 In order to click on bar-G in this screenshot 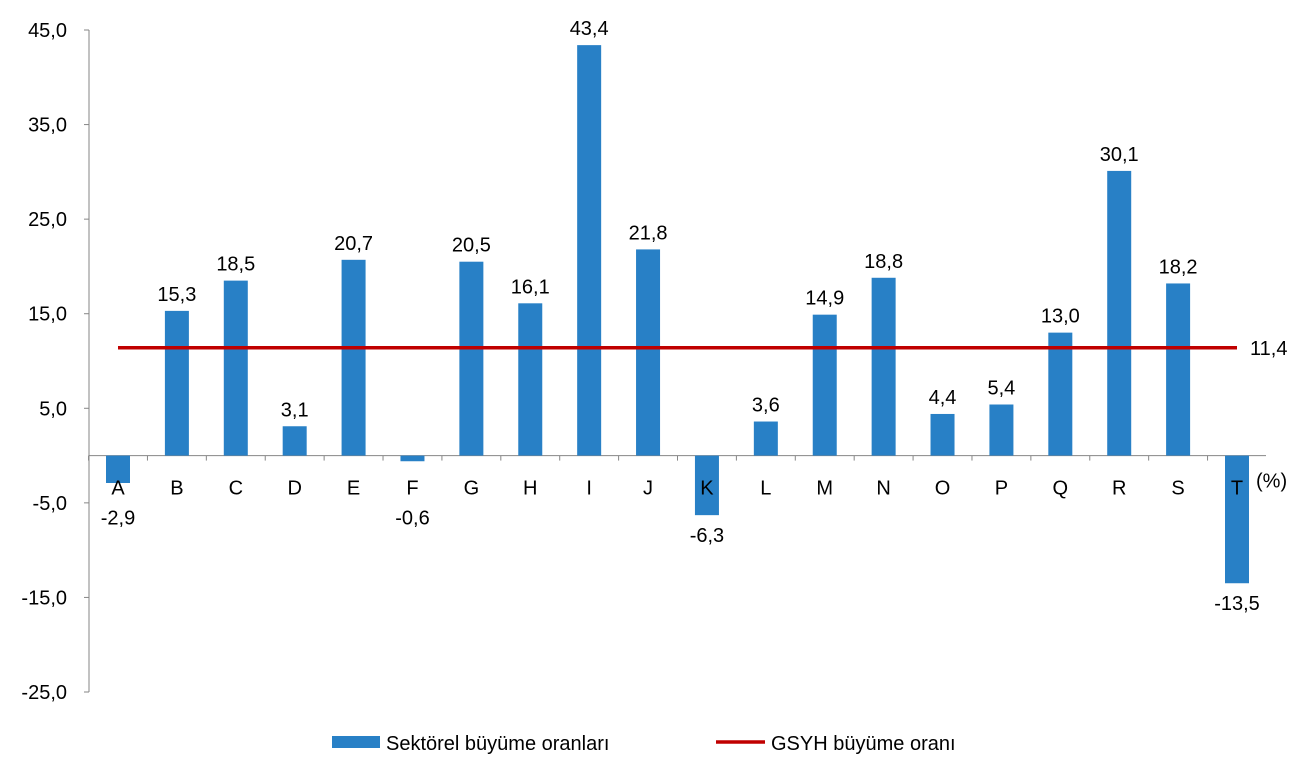, I will do `click(471, 358)`.